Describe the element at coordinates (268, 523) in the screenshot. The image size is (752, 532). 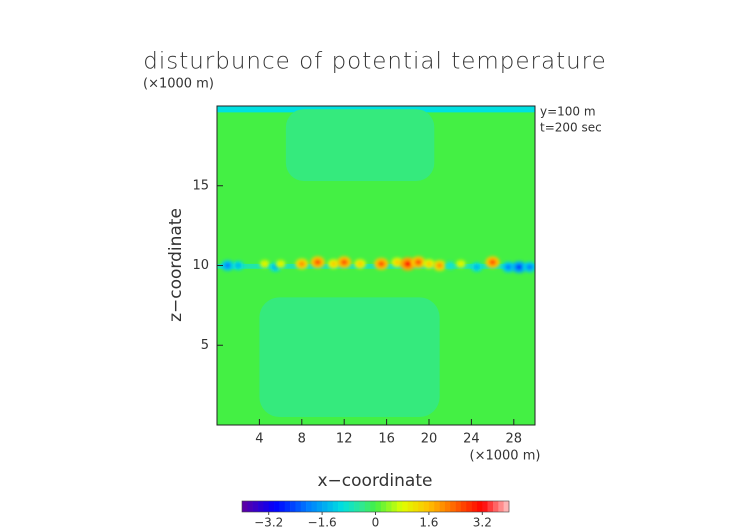
I see `colorbar-tick-label: −3.2` at that location.